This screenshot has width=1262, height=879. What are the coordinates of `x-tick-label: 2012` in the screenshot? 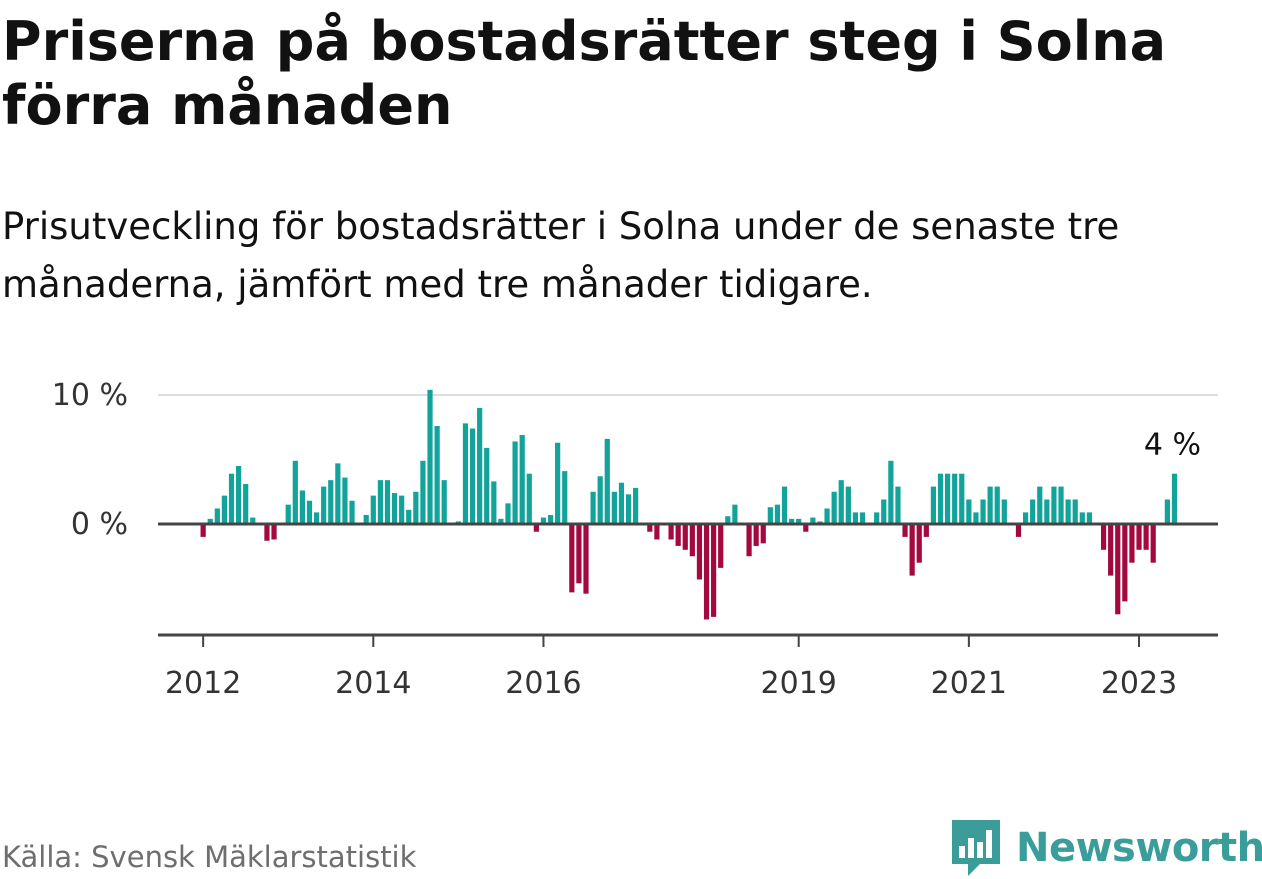 It's located at (203, 683).